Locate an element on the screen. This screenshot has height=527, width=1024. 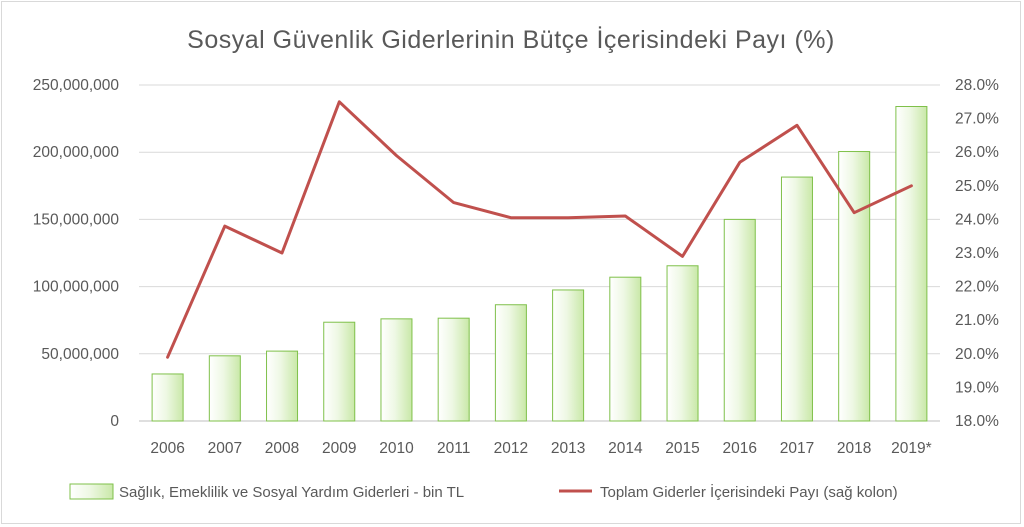
x-tick-label: 2009 is located at coordinates (339, 448).